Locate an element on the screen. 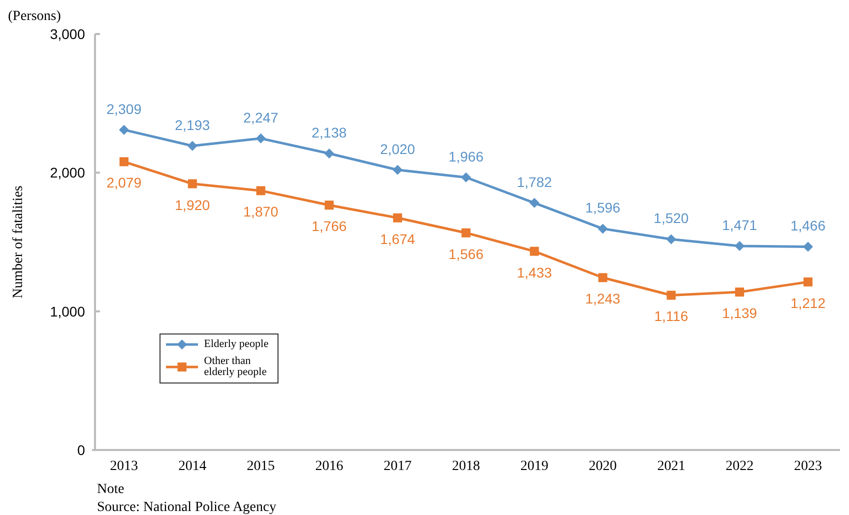  data-label: 2,138 is located at coordinates (329, 132).